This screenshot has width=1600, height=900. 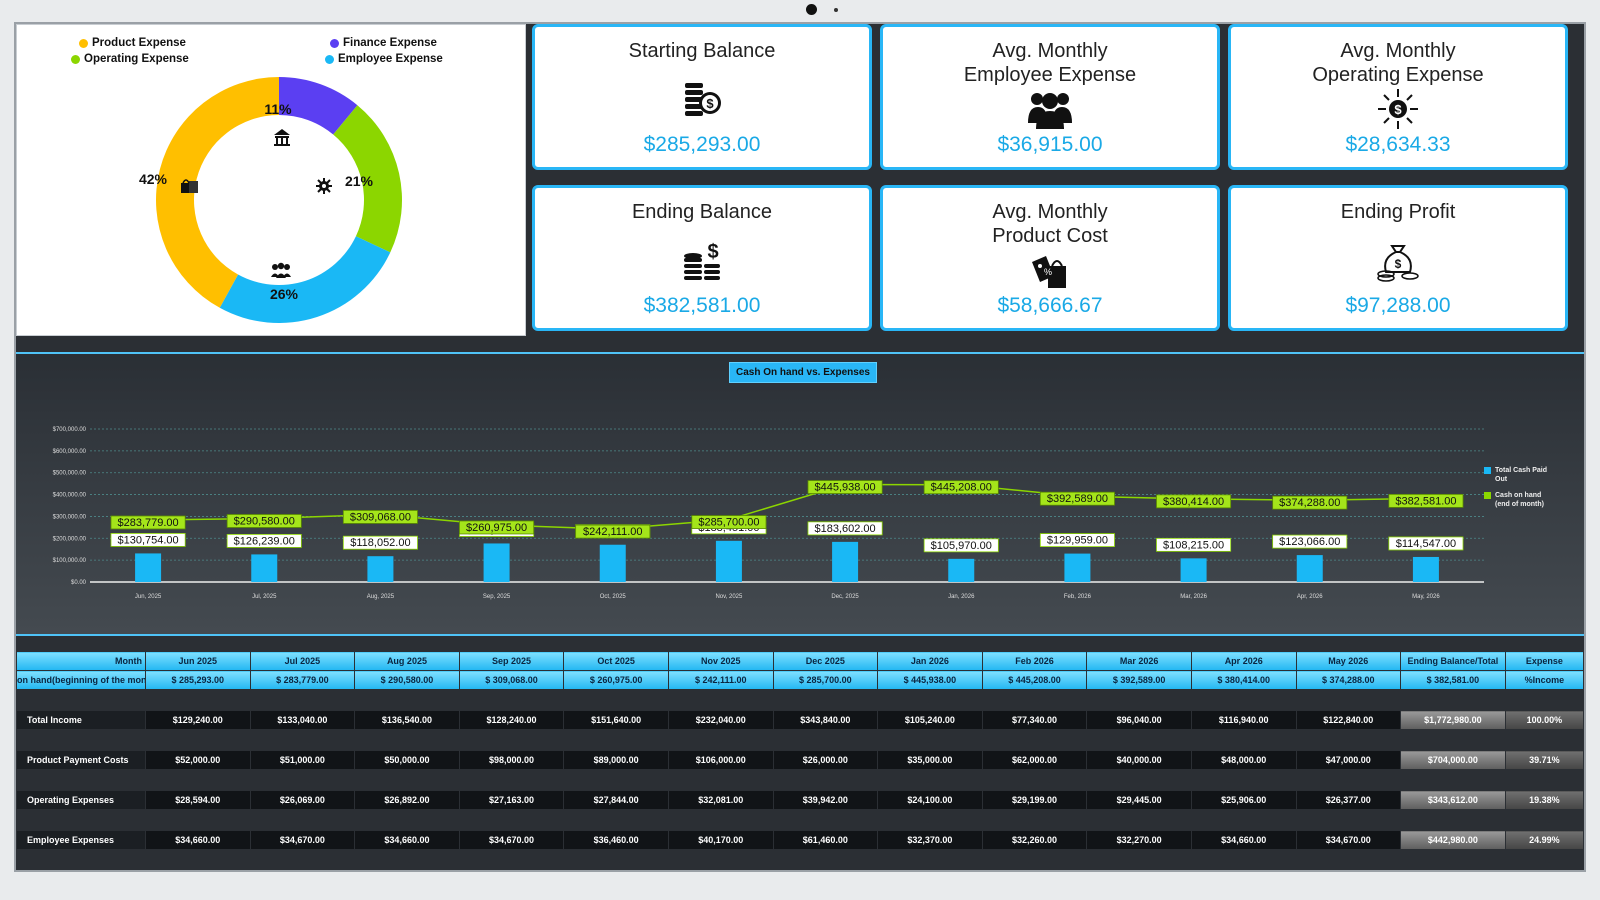 What do you see at coordinates (1077, 541) in the screenshot?
I see `bar-data-label: $129,959.00` at bounding box center [1077, 541].